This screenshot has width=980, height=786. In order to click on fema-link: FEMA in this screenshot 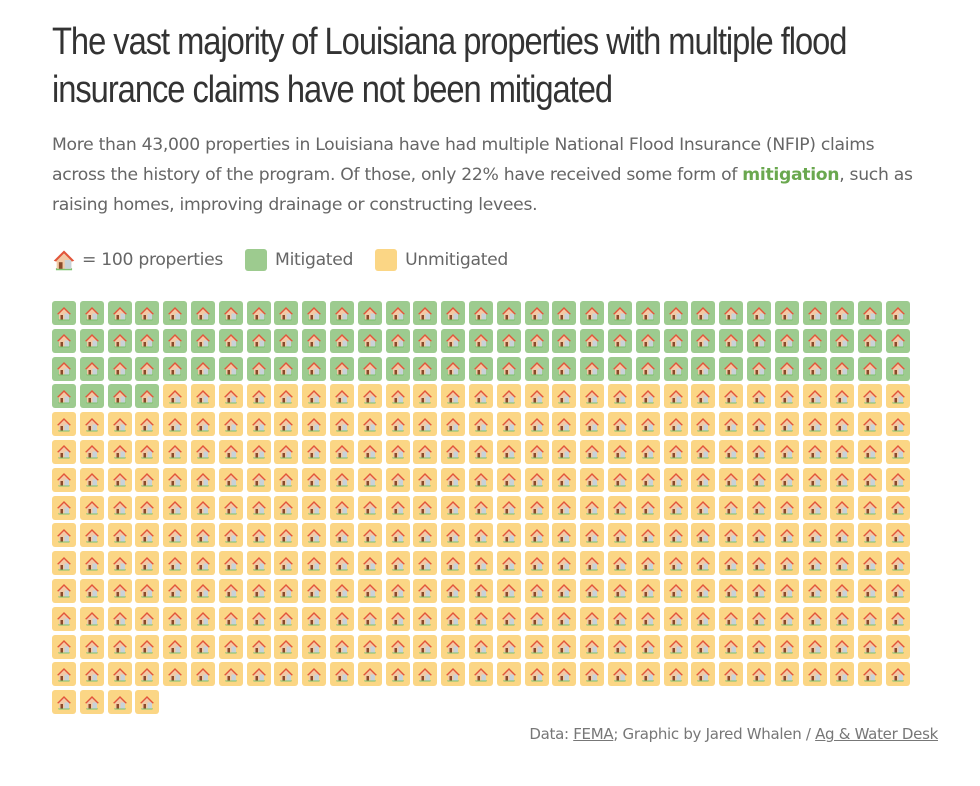, I will do `click(593, 734)`.